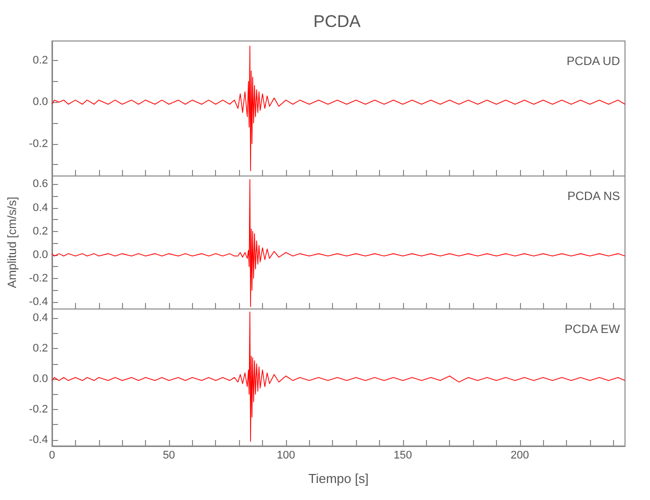 The width and height of the screenshot is (650, 500). What do you see at coordinates (593, 196) in the screenshot?
I see `annotation: PCDA NS` at bounding box center [593, 196].